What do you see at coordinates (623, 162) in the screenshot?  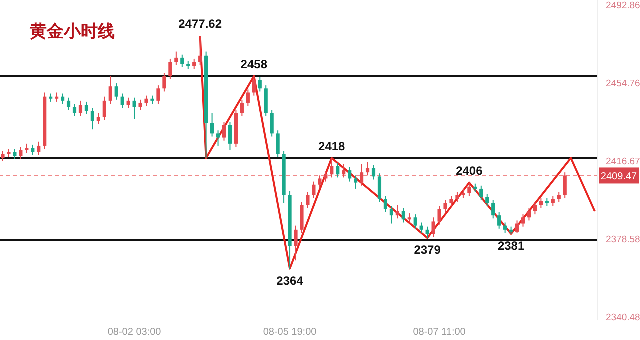 I see `y-tick-label: 2416.67` at bounding box center [623, 162].